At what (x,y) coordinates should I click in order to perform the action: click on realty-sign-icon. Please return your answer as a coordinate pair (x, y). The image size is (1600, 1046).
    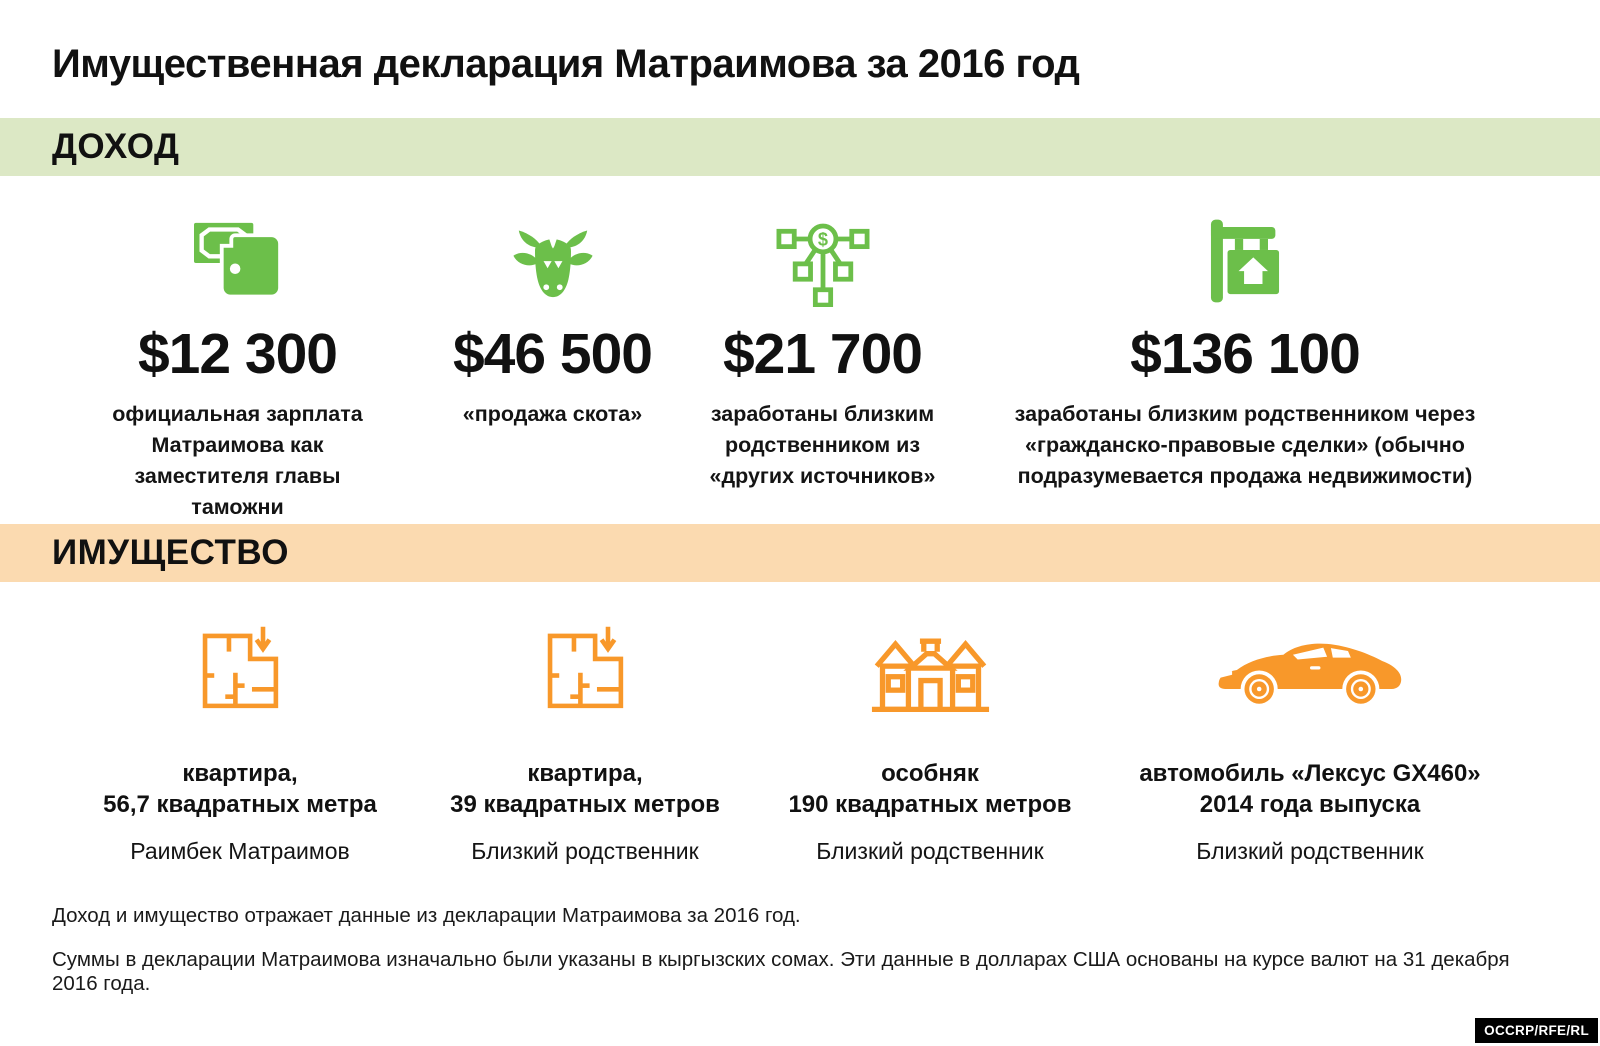
    Looking at the image, I should click on (1245, 261).